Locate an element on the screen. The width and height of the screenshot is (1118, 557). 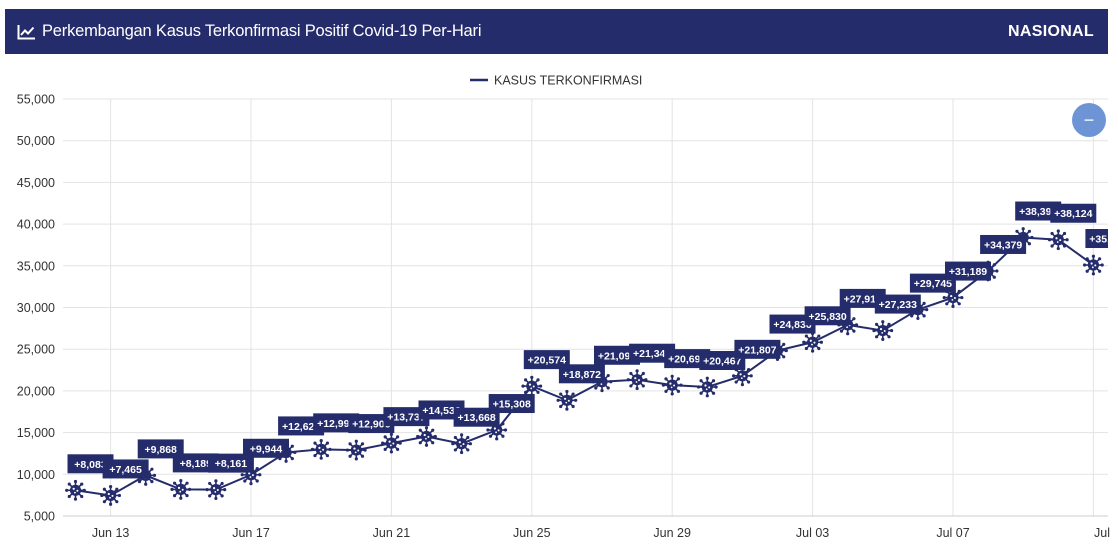
x-tick-label: Jul 03 is located at coordinates (812, 533).